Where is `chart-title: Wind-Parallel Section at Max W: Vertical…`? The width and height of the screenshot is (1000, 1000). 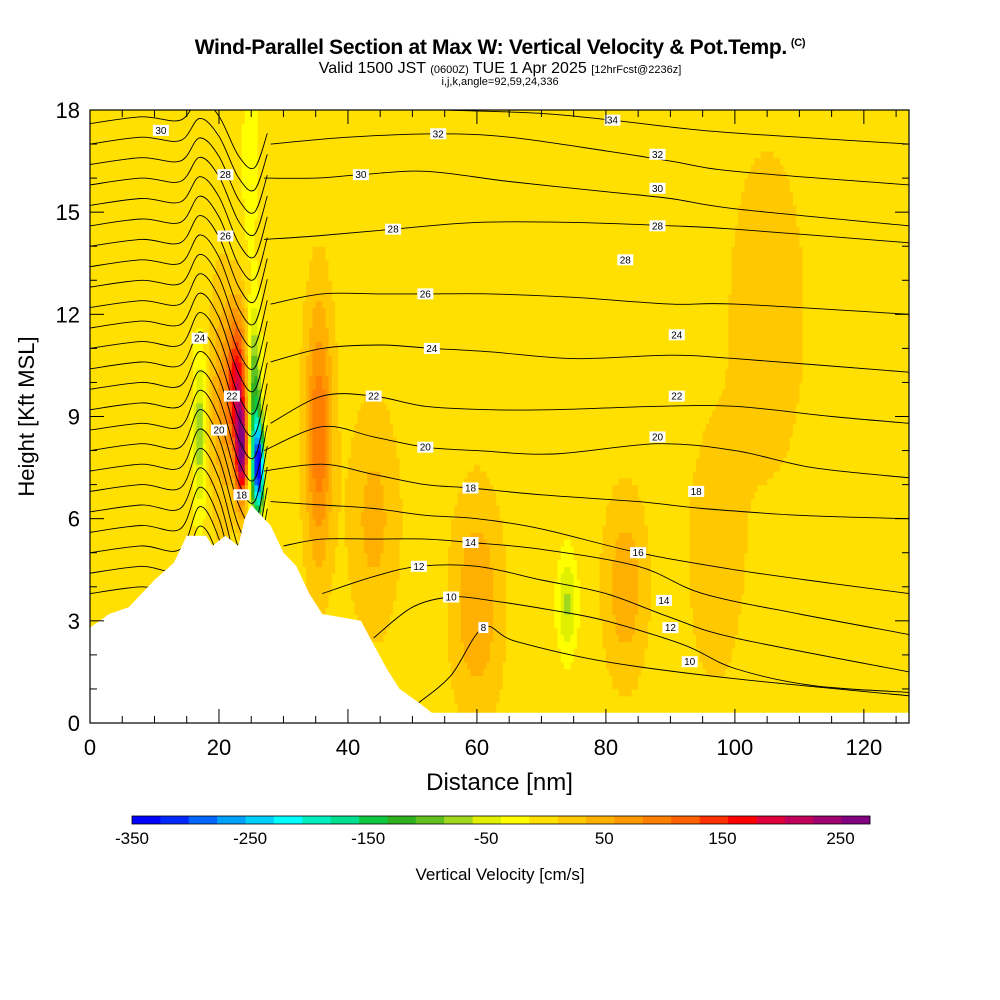
chart-title: Wind-Parallel Section at Max W: Vertical… is located at coordinates (500, 48).